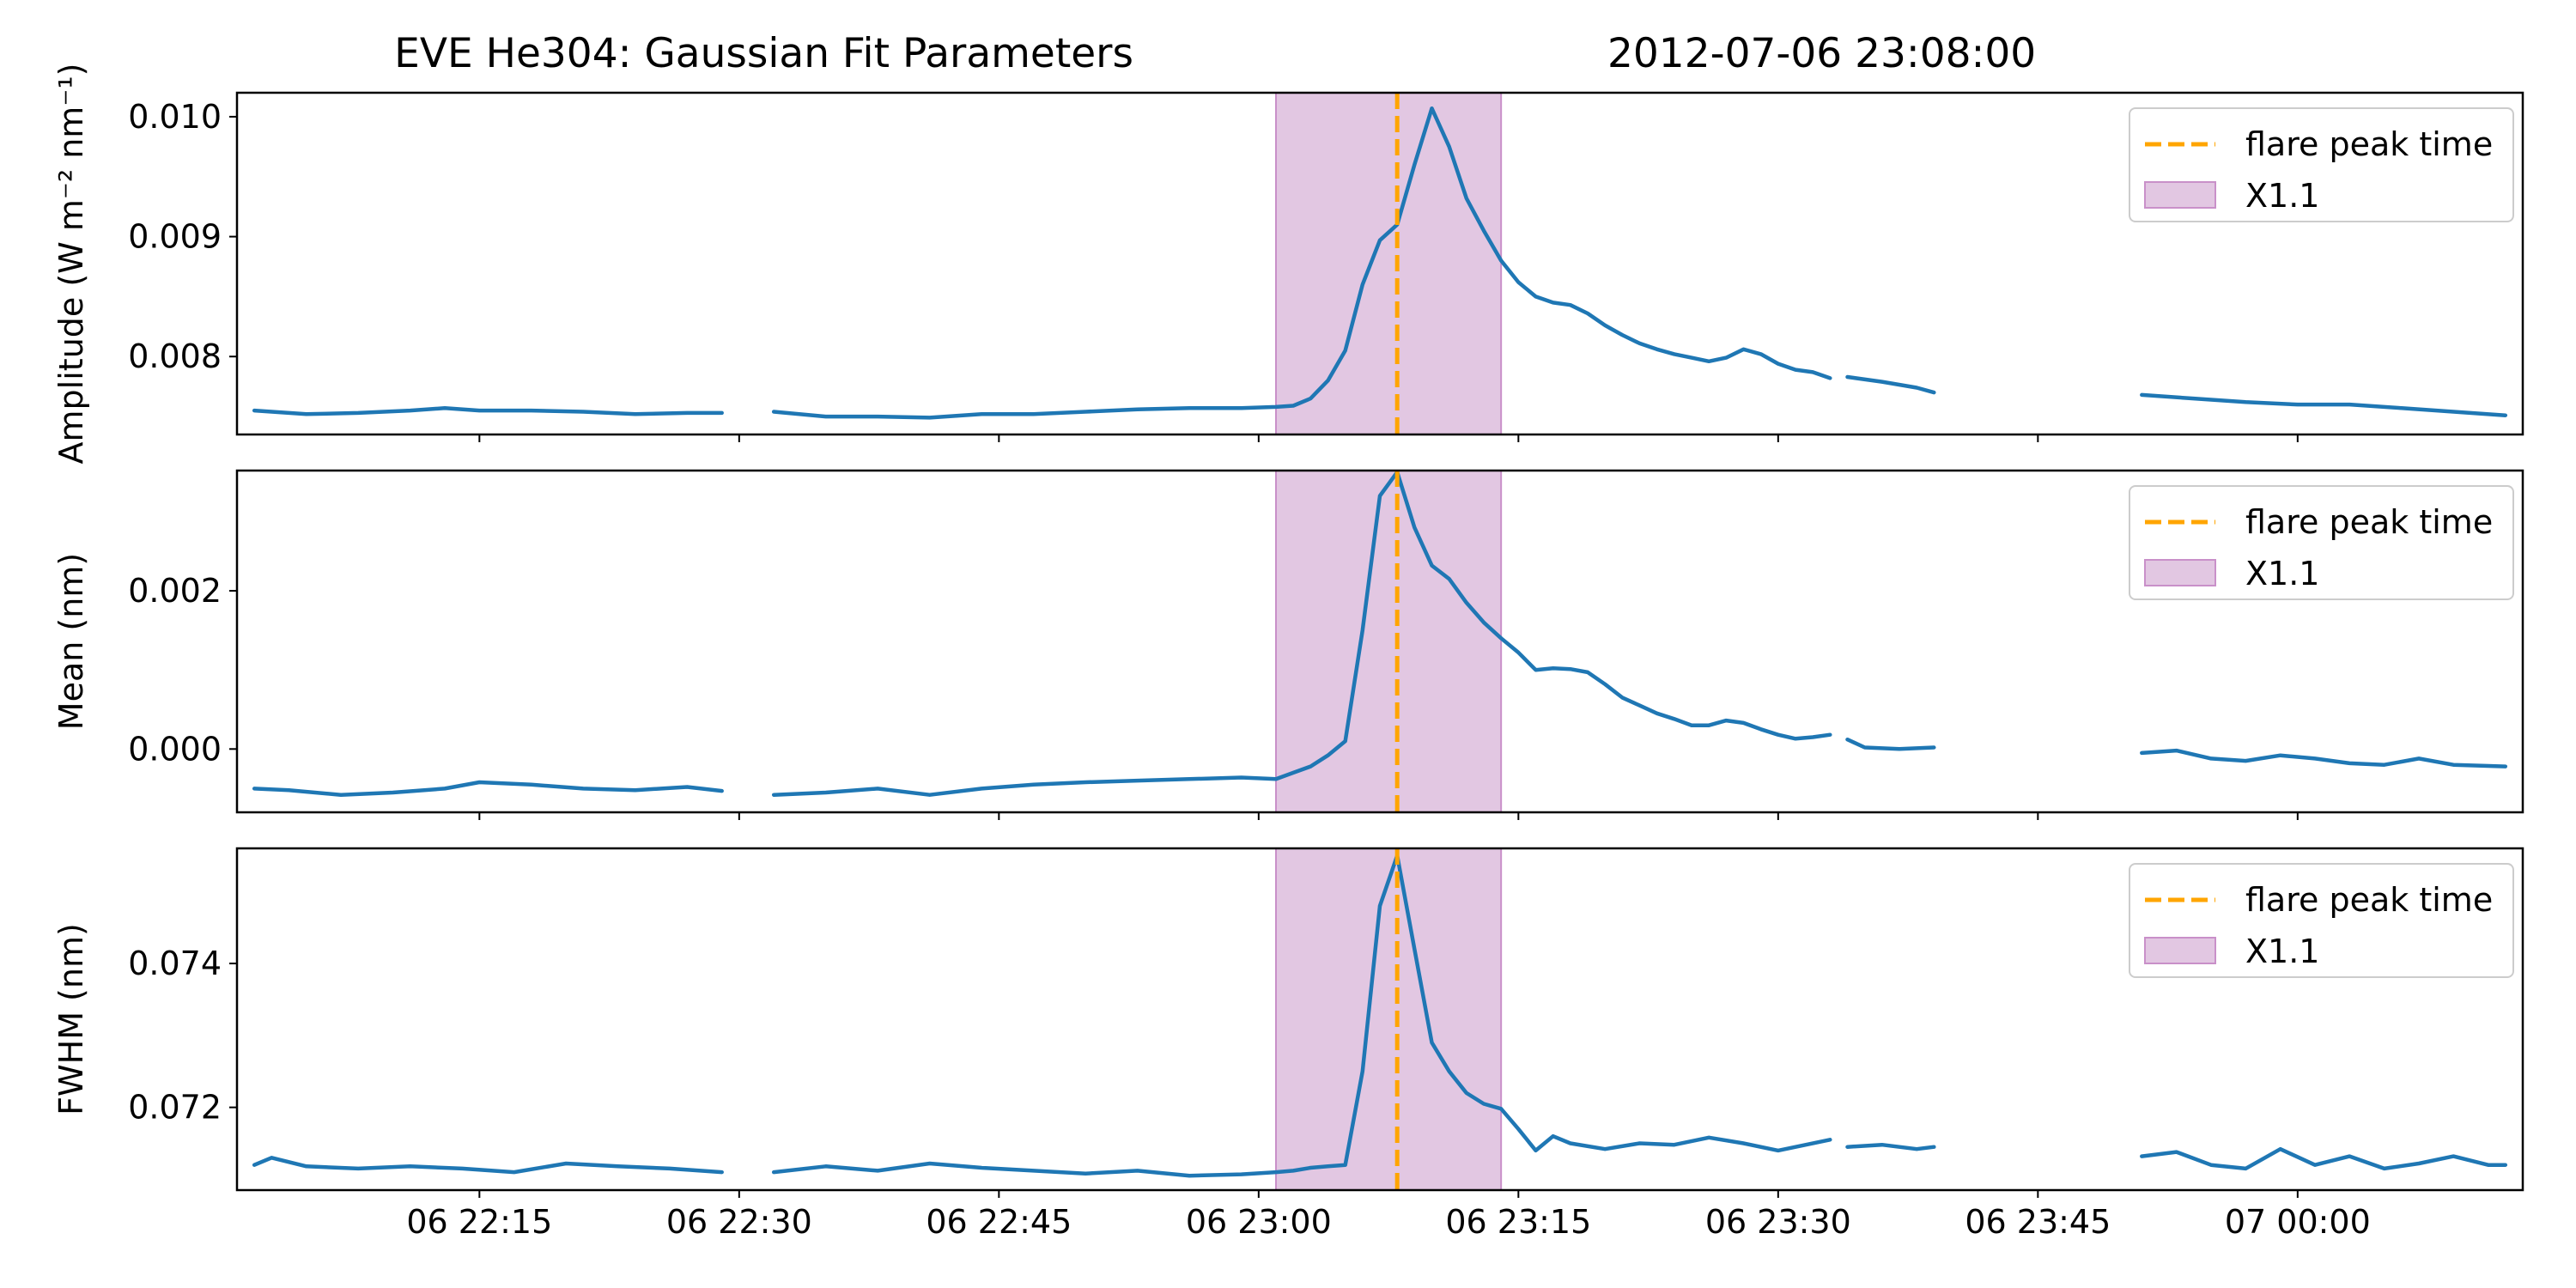 This screenshot has height=1288, width=2576. I want to click on chart-title-timestamp: 2012-07-06 23:08:00, so click(1821, 53).